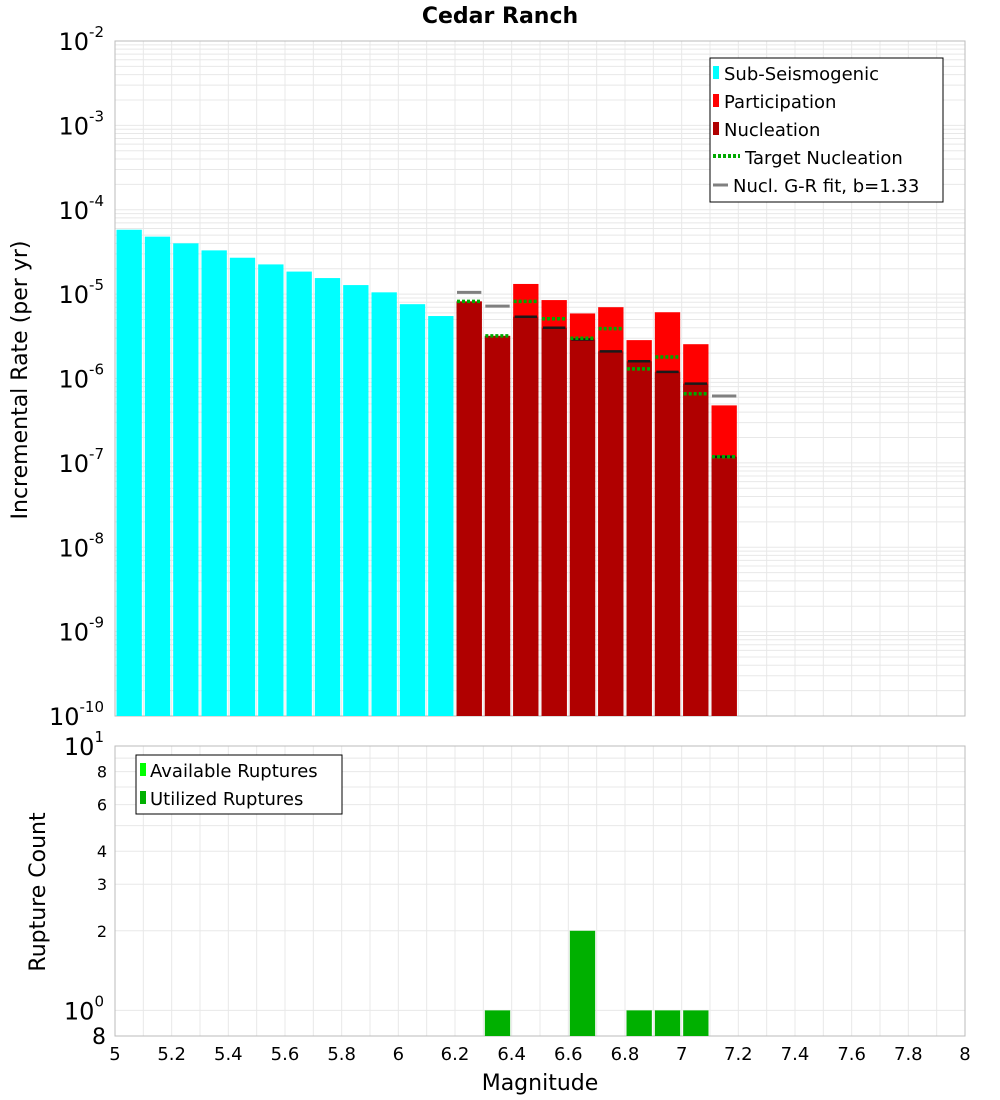 This screenshot has height=1100, width=1000. I want to click on legend-participation-swatch, so click(716, 100).